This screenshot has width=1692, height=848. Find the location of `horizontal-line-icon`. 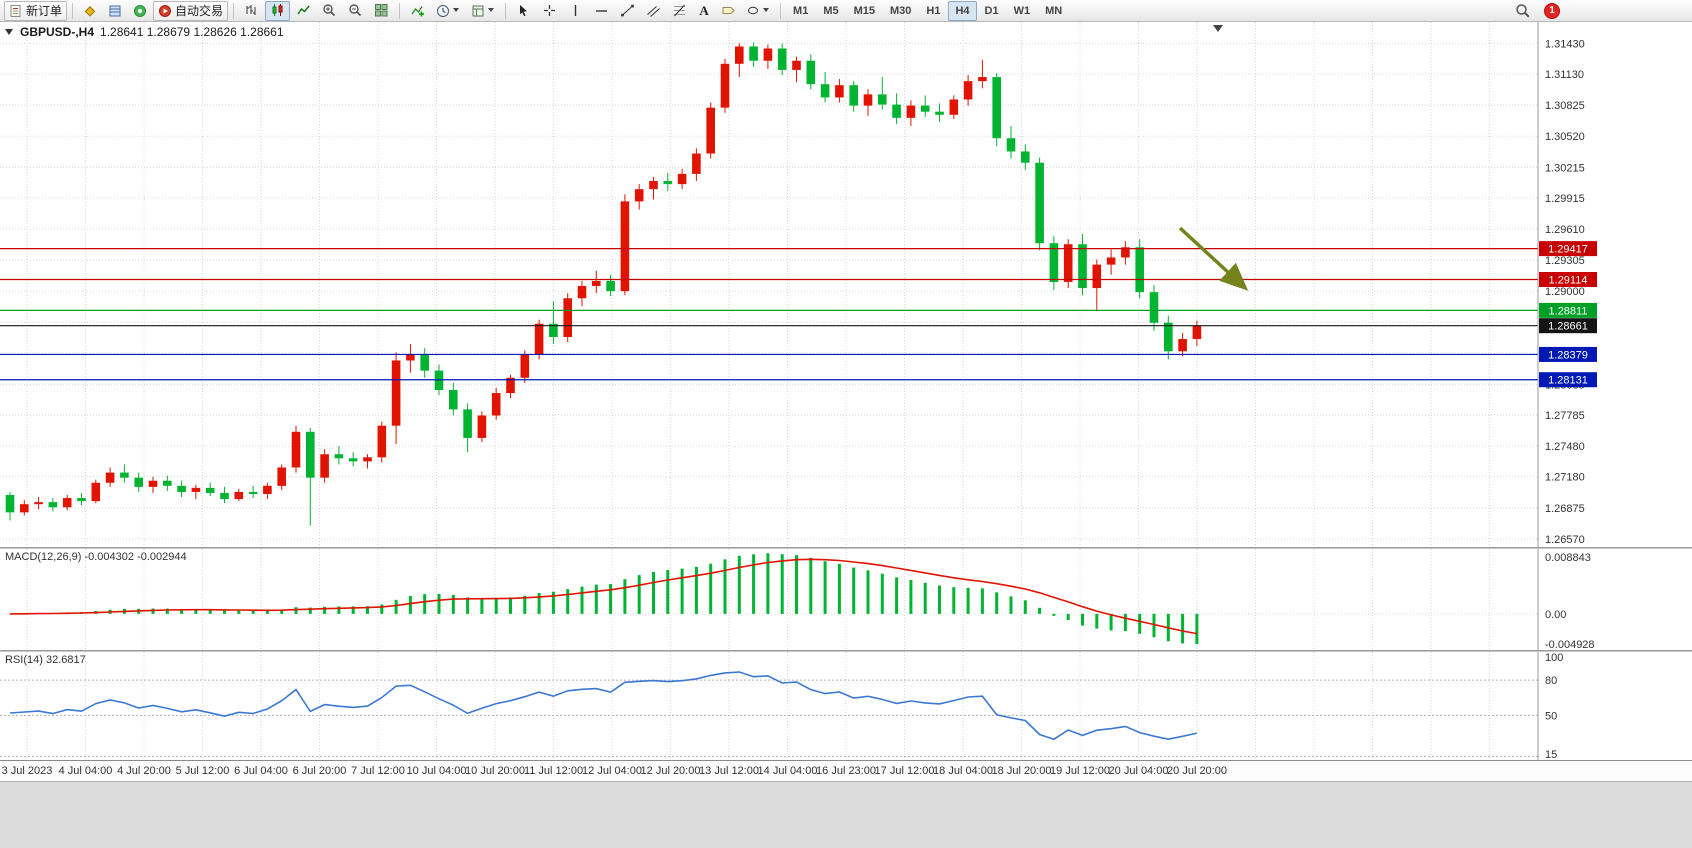

horizontal-line-icon is located at coordinates (601, 10).